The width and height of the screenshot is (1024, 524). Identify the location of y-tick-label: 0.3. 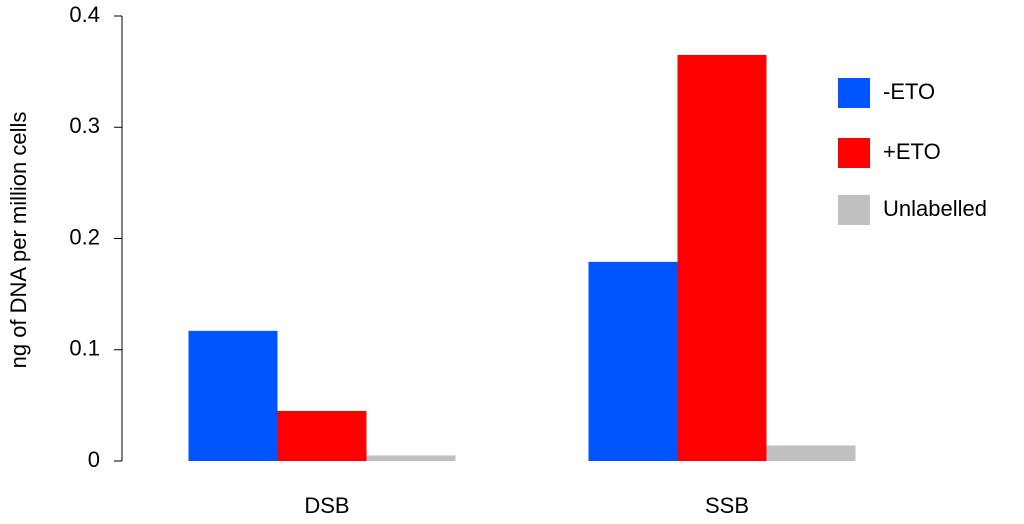
(84, 125).